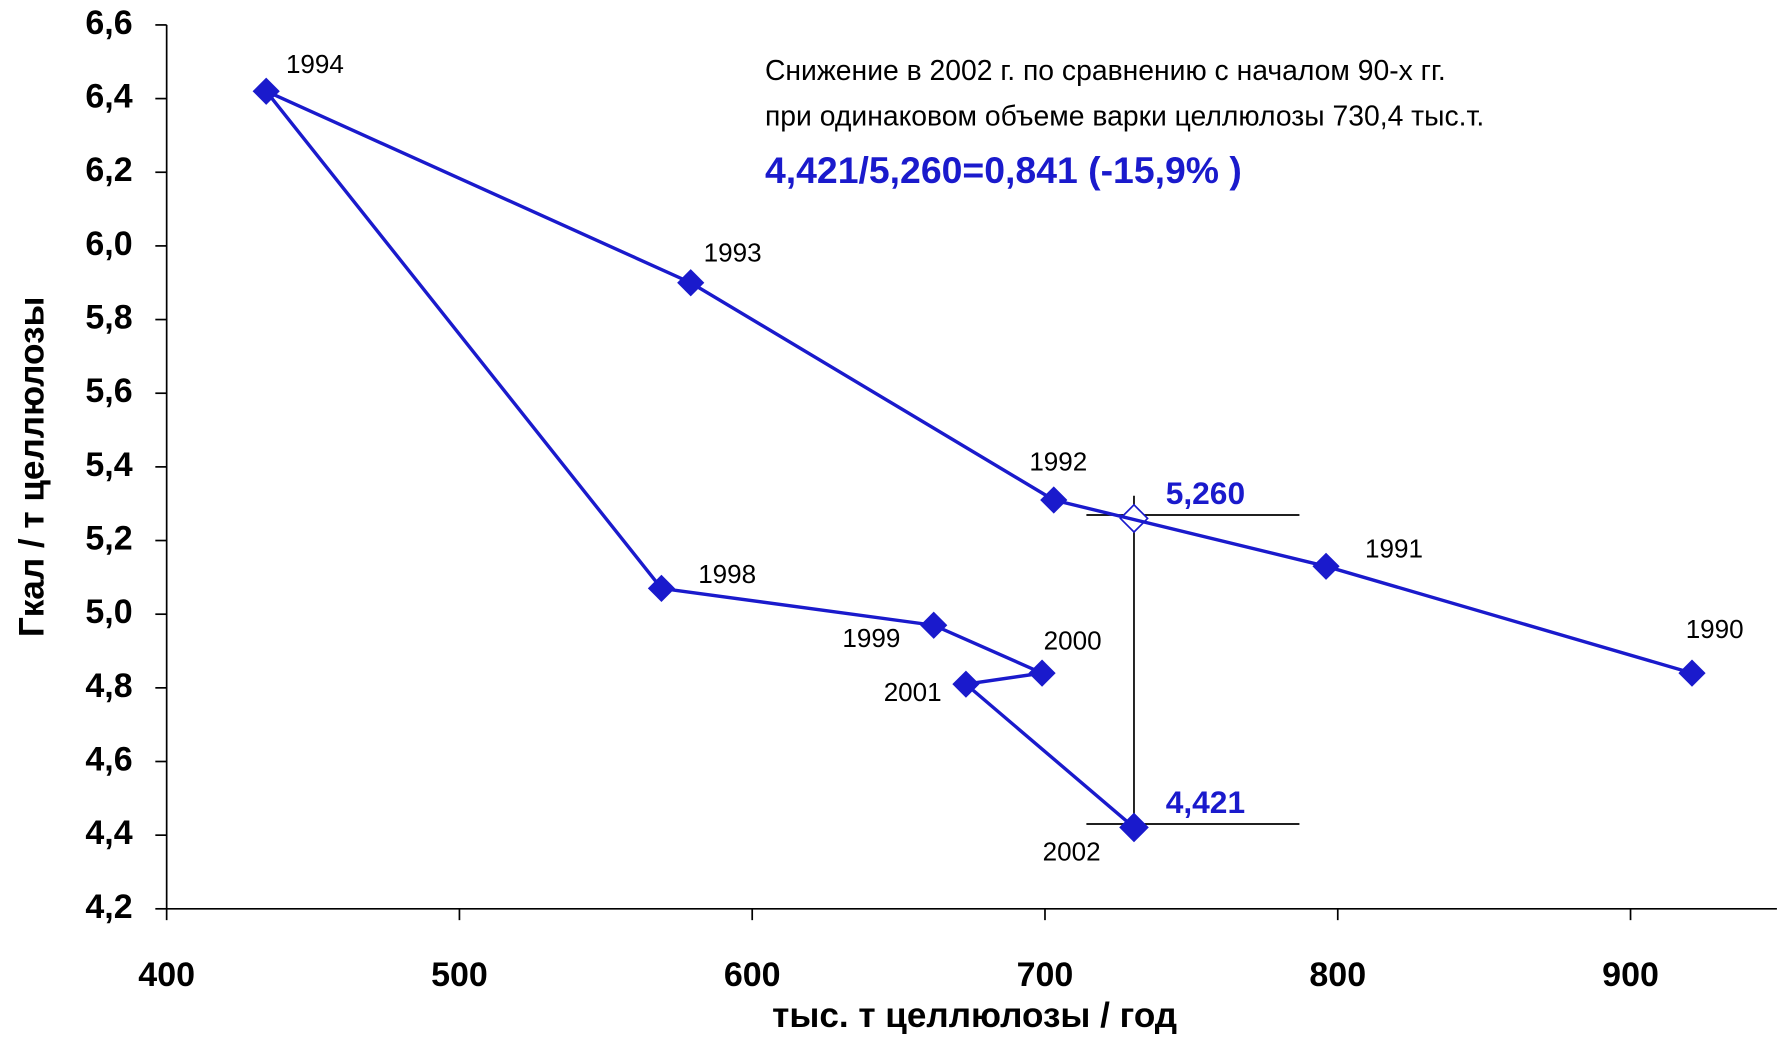 This screenshot has width=1777, height=1038. I want to click on y-axis-title: Гкал / т целлюлозы, so click(31, 467).